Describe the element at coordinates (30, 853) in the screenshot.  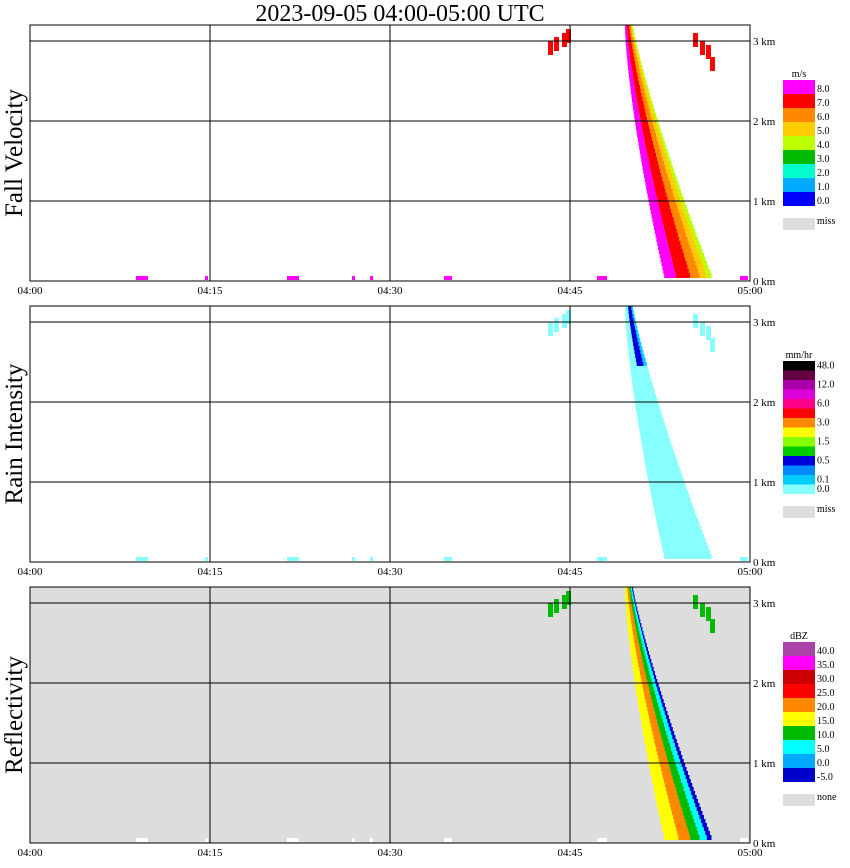
I see `x-tick-label: 04:00` at that location.